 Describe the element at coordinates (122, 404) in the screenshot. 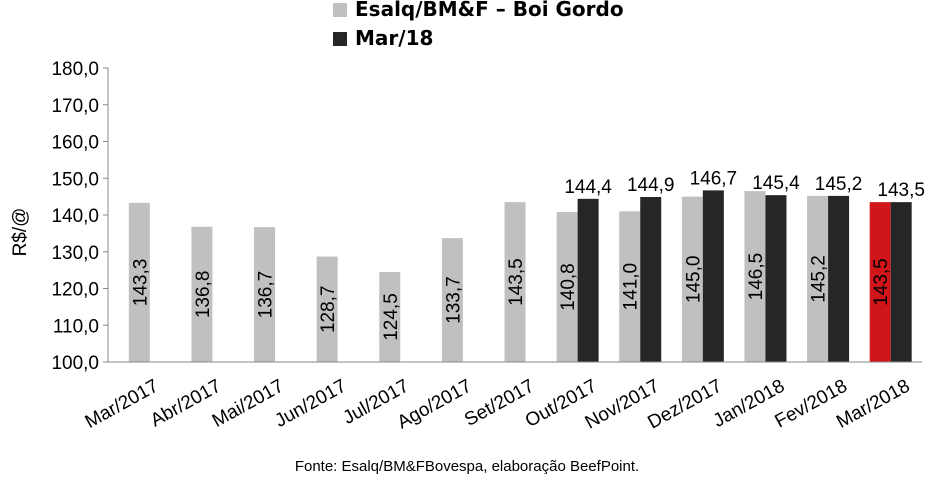

I see `x-tick-label: Mar/2017` at that location.